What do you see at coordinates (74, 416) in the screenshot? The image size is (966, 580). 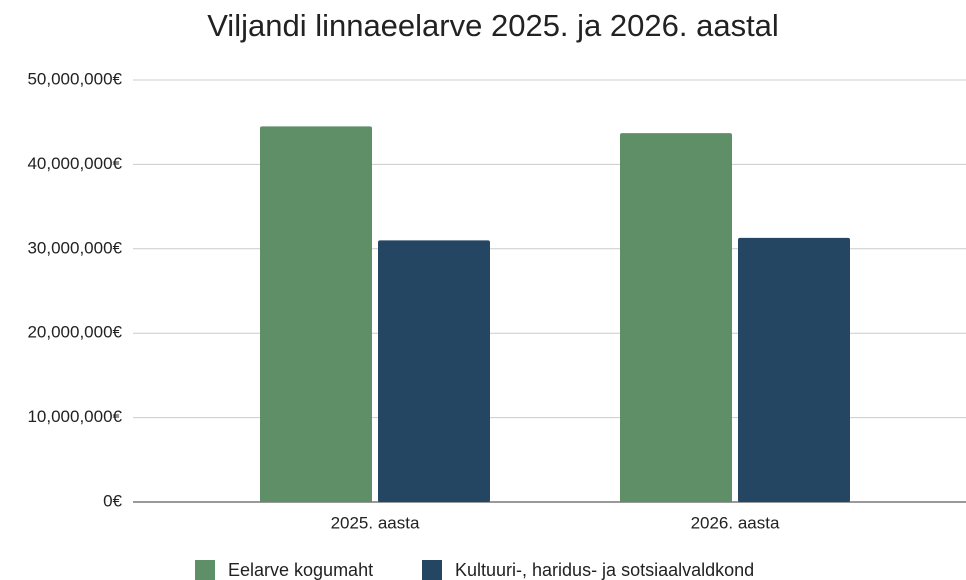 I see `y-tick-label: 10,000,000€` at bounding box center [74, 416].